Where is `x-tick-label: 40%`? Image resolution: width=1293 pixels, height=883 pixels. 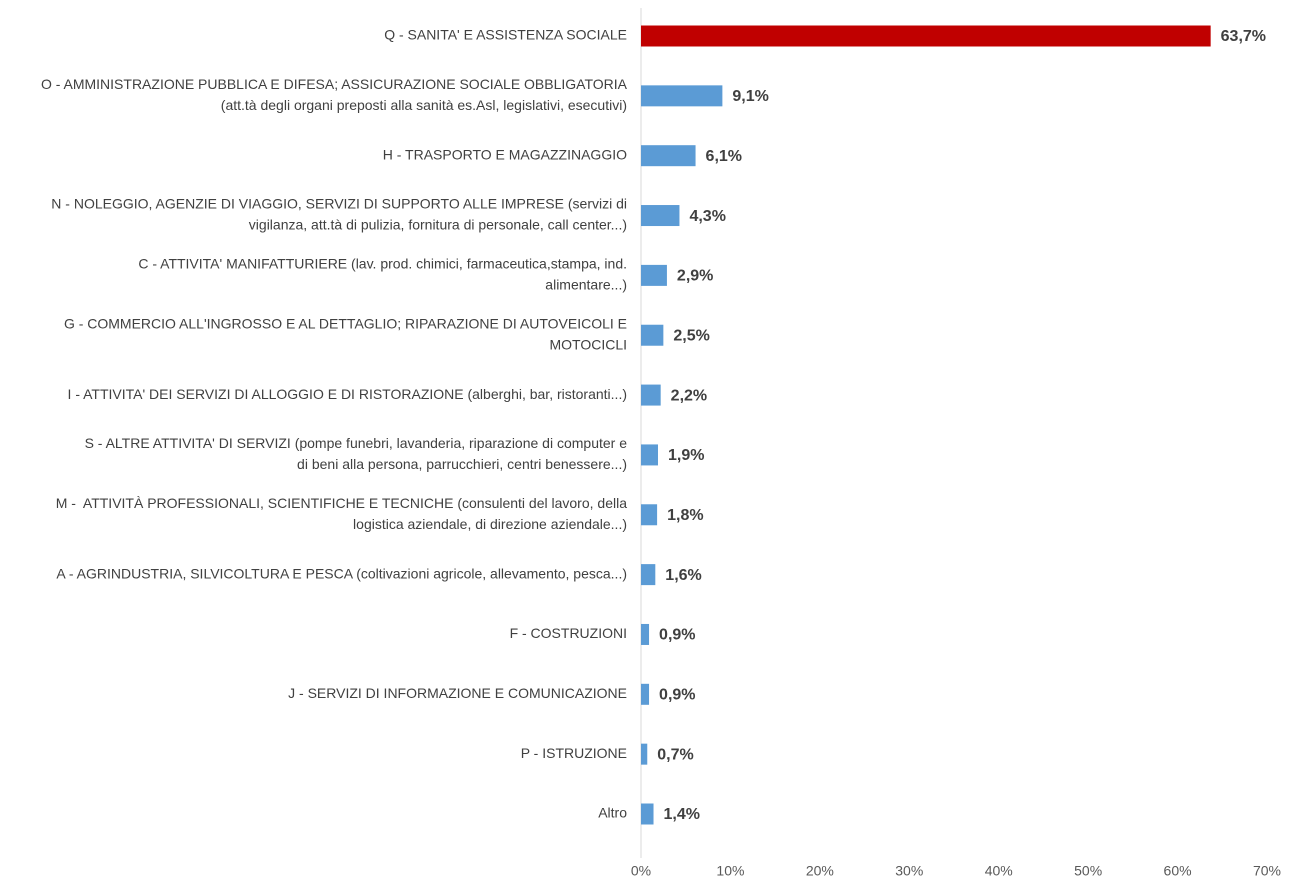
x-tick-label: 40% is located at coordinates (999, 871).